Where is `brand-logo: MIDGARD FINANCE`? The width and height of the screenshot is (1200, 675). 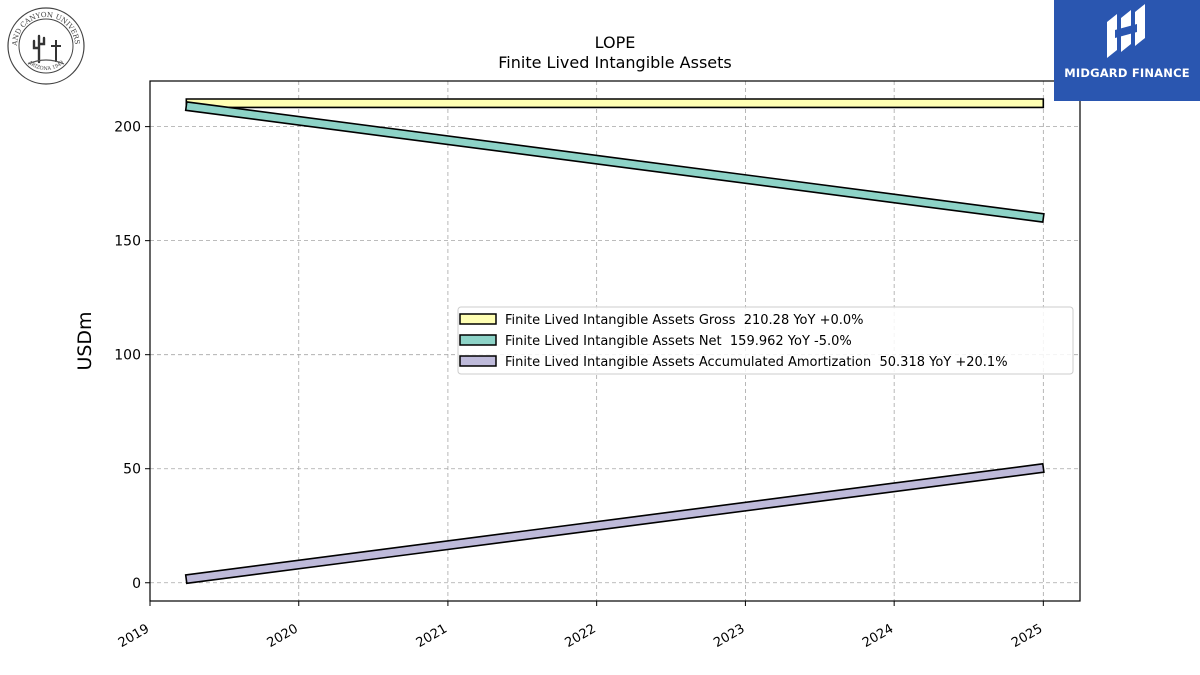
brand-logo: MIDGARD FINANCE is located at coordinates (1127, 50).